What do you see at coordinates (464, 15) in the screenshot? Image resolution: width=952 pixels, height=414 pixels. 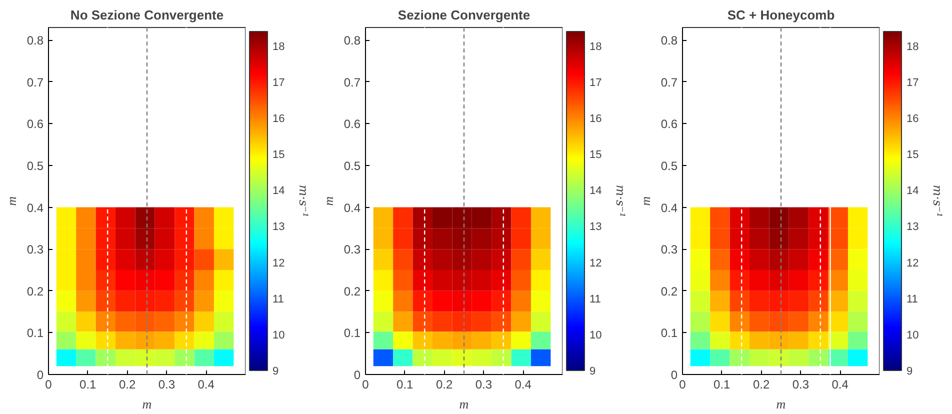 I see `chart-title: Sezione Convergente` at bounding box center [464, 15].